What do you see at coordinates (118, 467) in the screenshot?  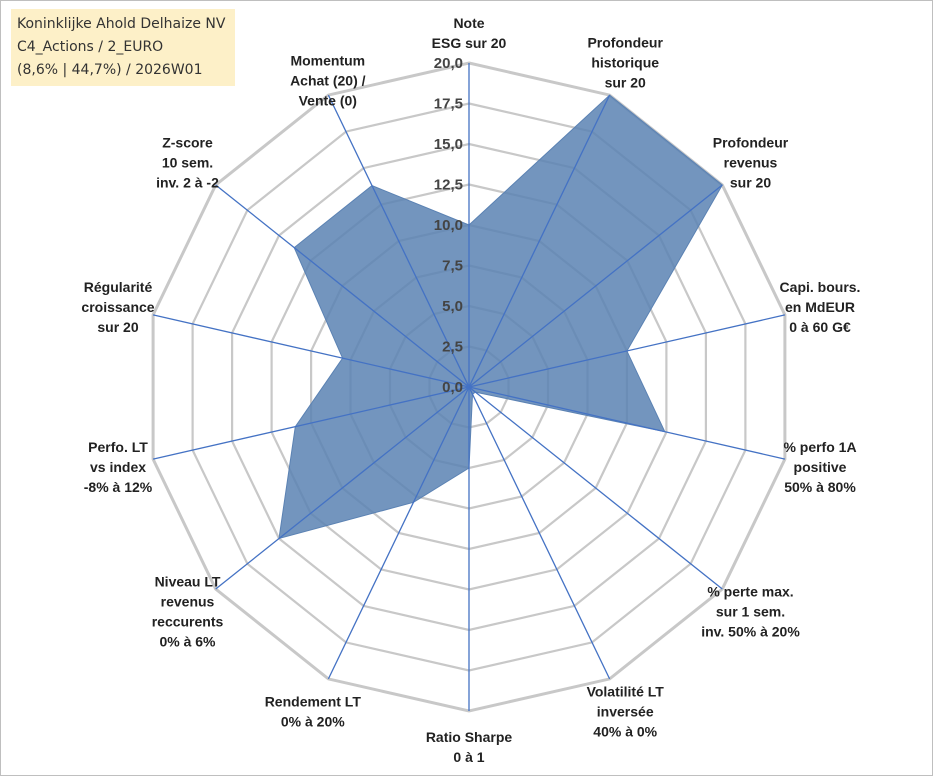 I see `axis-label: Perfo. LT vs index -8% à 12%` at bounding box center [118, 467].